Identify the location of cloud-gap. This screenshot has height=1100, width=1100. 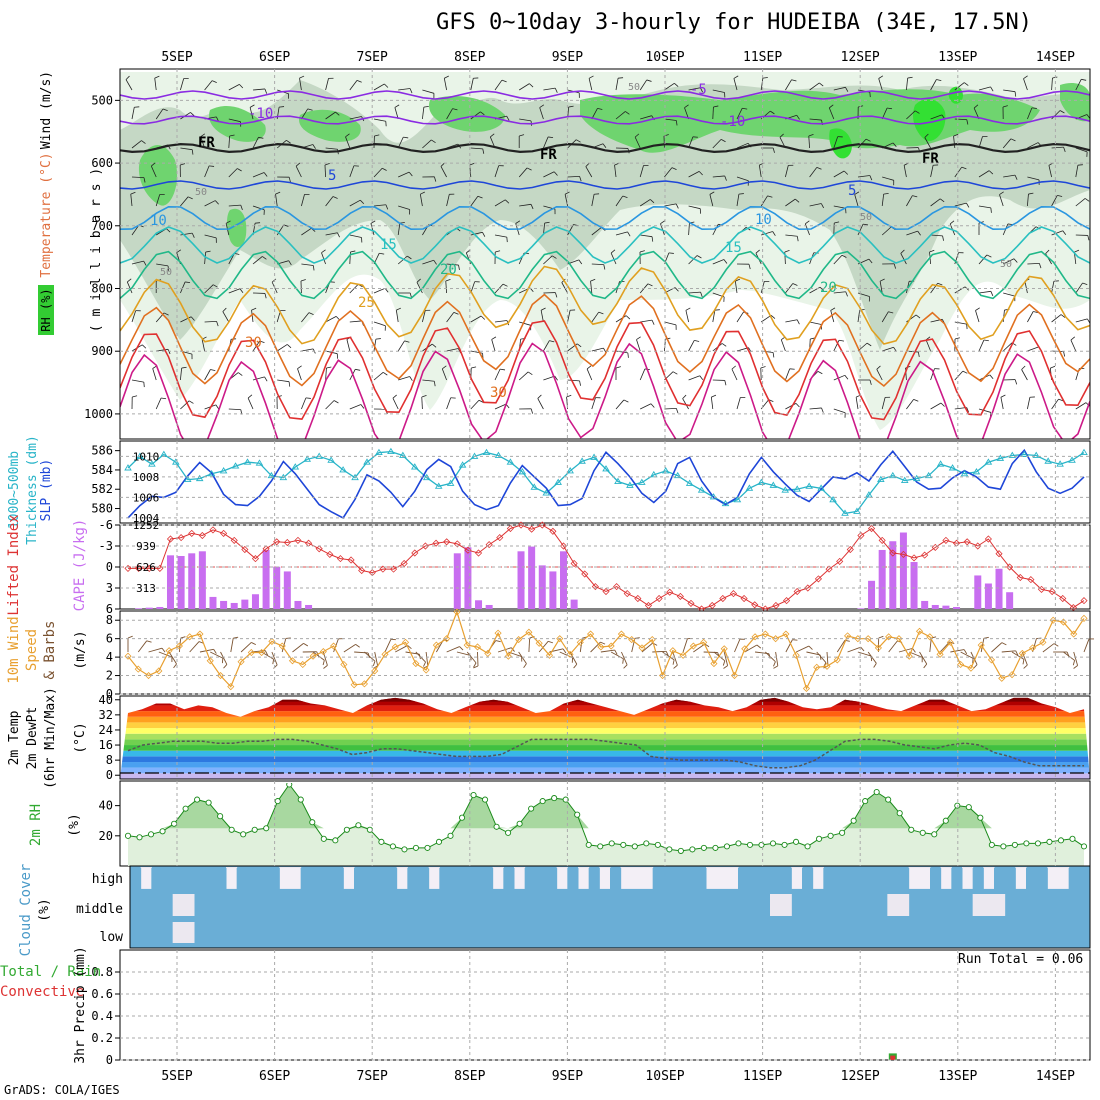
(776, 905).